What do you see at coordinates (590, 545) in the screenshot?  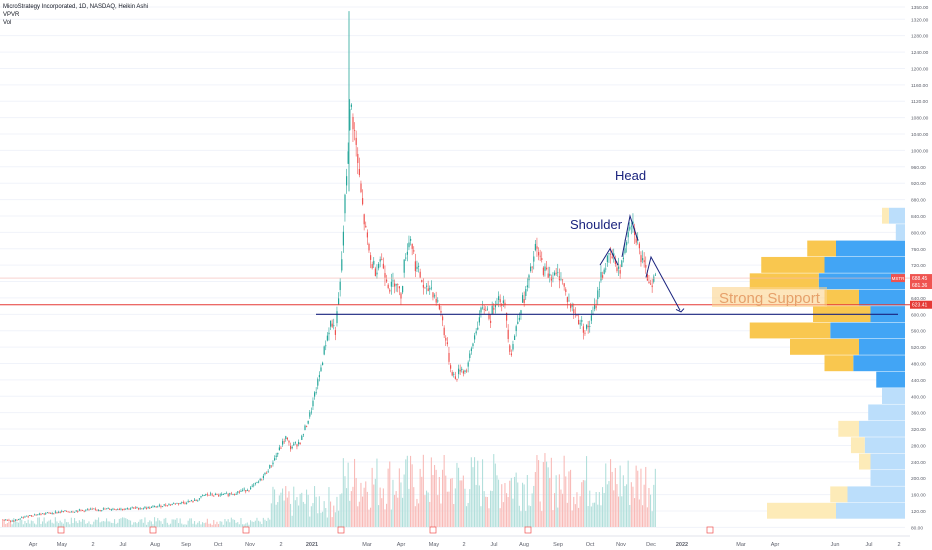 I see `x-axis-tick: Oct` at bounding box center [590, 545].